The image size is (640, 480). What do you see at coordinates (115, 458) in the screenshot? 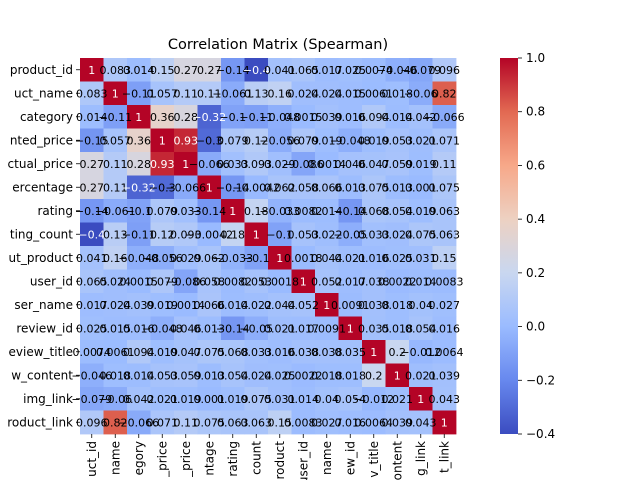
I see `column-tick-label: name` at bounding box center [115, 458].